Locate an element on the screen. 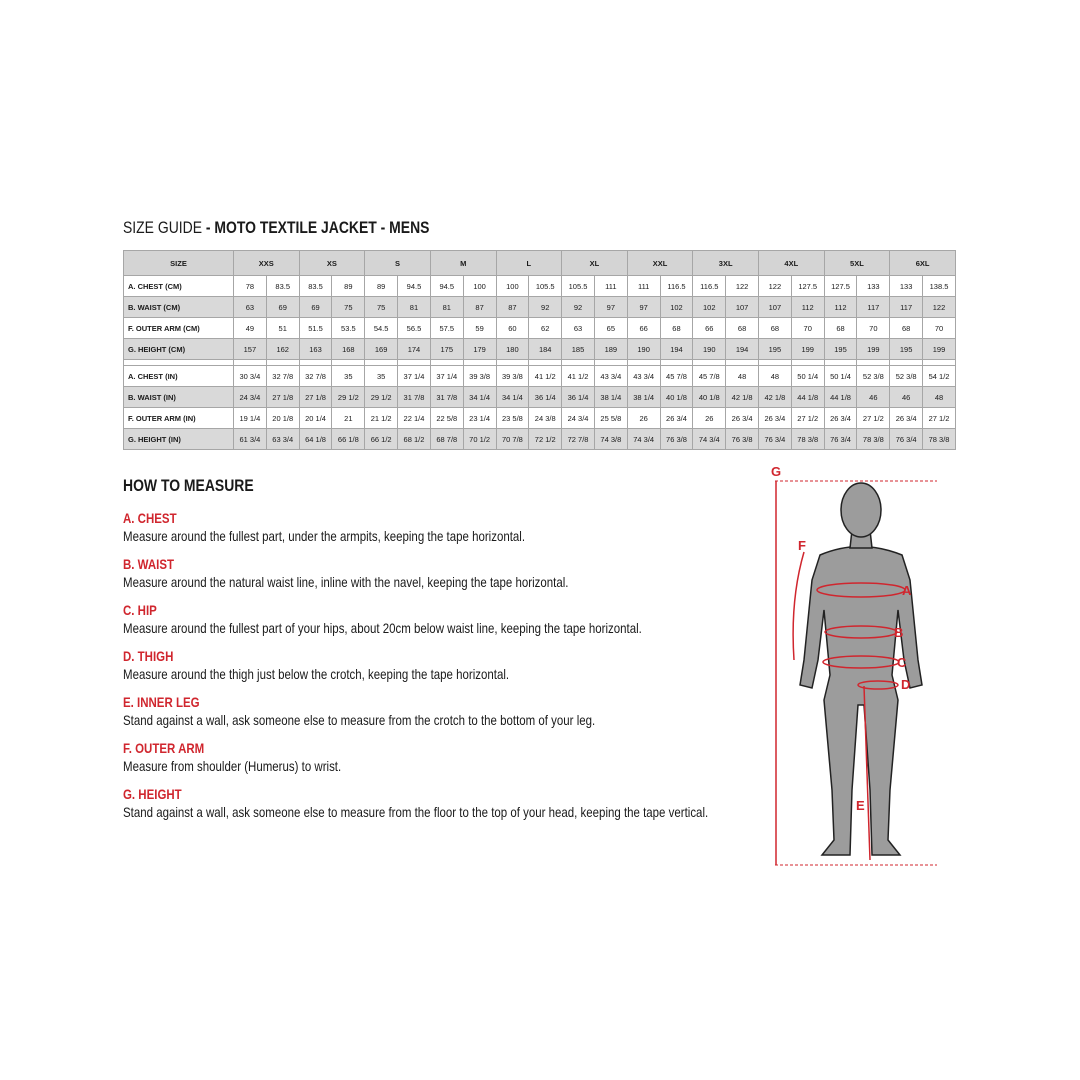 The height and width of the screenshot is (1080, 1080). cell: 185 is located at coordinates (578, 349).